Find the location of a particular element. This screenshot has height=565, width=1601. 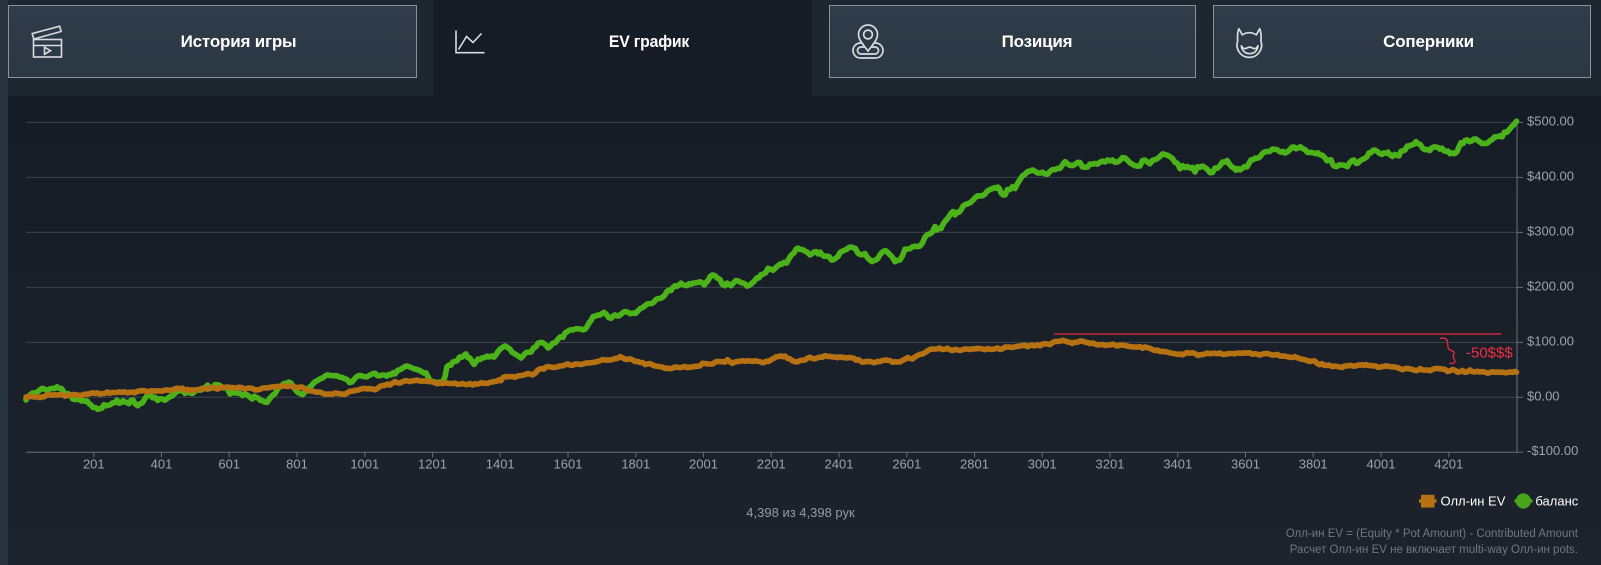

svg-text: $200.00 is located at coordinates (1550, 285).